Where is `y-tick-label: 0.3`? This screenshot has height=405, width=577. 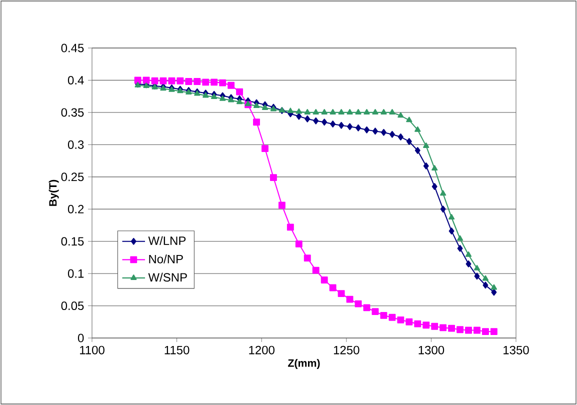 y-tick-label: 0.3 is located at coordinates (76, 144).